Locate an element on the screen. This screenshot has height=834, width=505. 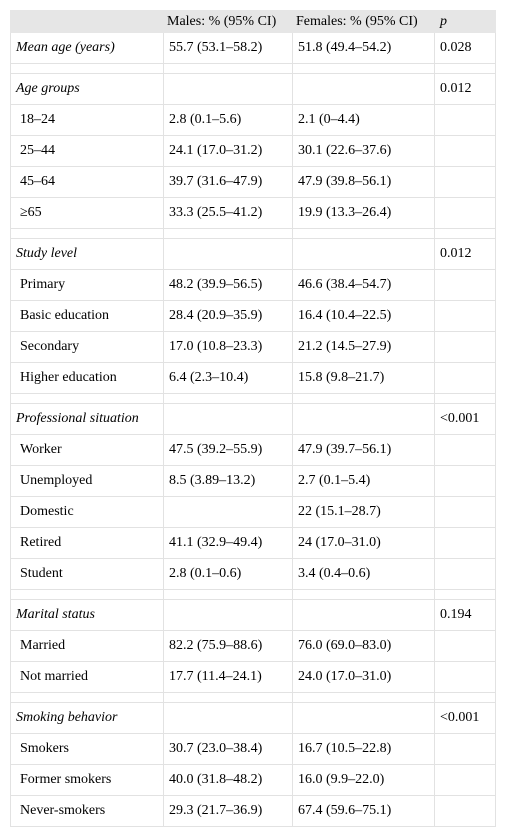
table-cell: Student is located at coordinates (87, 574).